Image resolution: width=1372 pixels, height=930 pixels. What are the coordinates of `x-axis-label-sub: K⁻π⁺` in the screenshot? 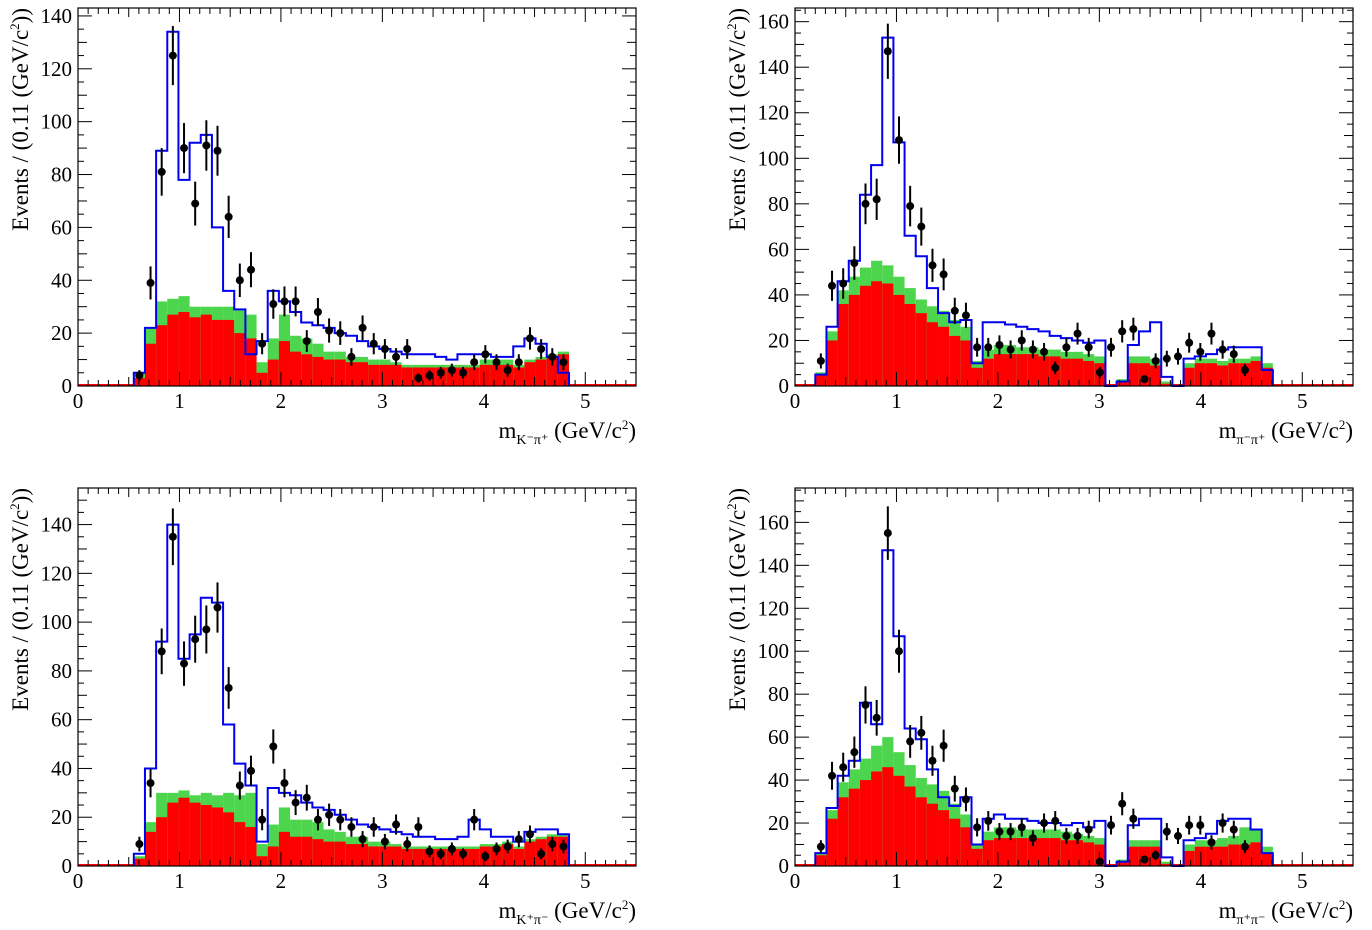 It's located at (532, 440).